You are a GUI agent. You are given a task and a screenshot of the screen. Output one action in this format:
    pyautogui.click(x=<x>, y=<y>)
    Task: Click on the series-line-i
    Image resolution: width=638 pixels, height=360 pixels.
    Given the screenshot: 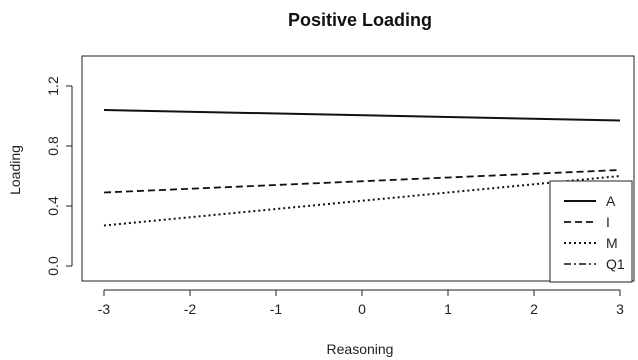 What is the action you would take?
    pyautogui.click(x=362, y=181)
    